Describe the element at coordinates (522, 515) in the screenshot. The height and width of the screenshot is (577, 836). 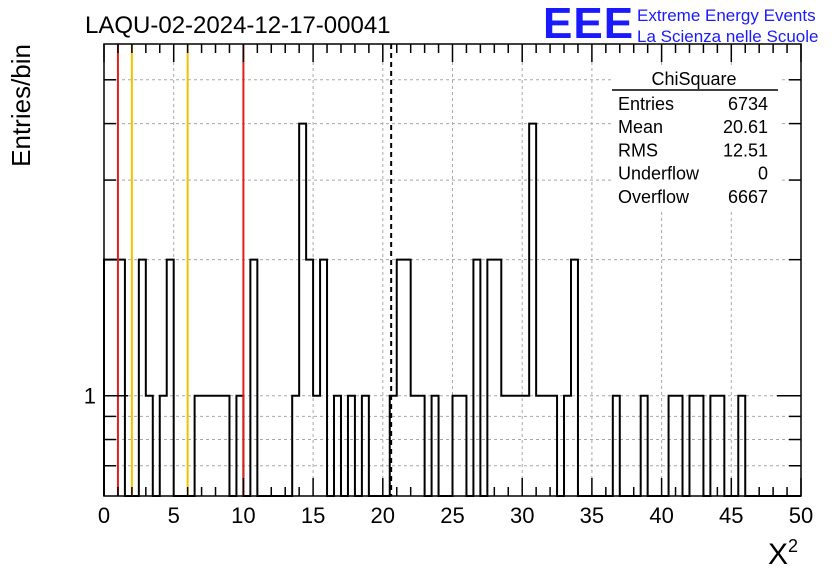
I see `x-tick-label: 30` at that location.